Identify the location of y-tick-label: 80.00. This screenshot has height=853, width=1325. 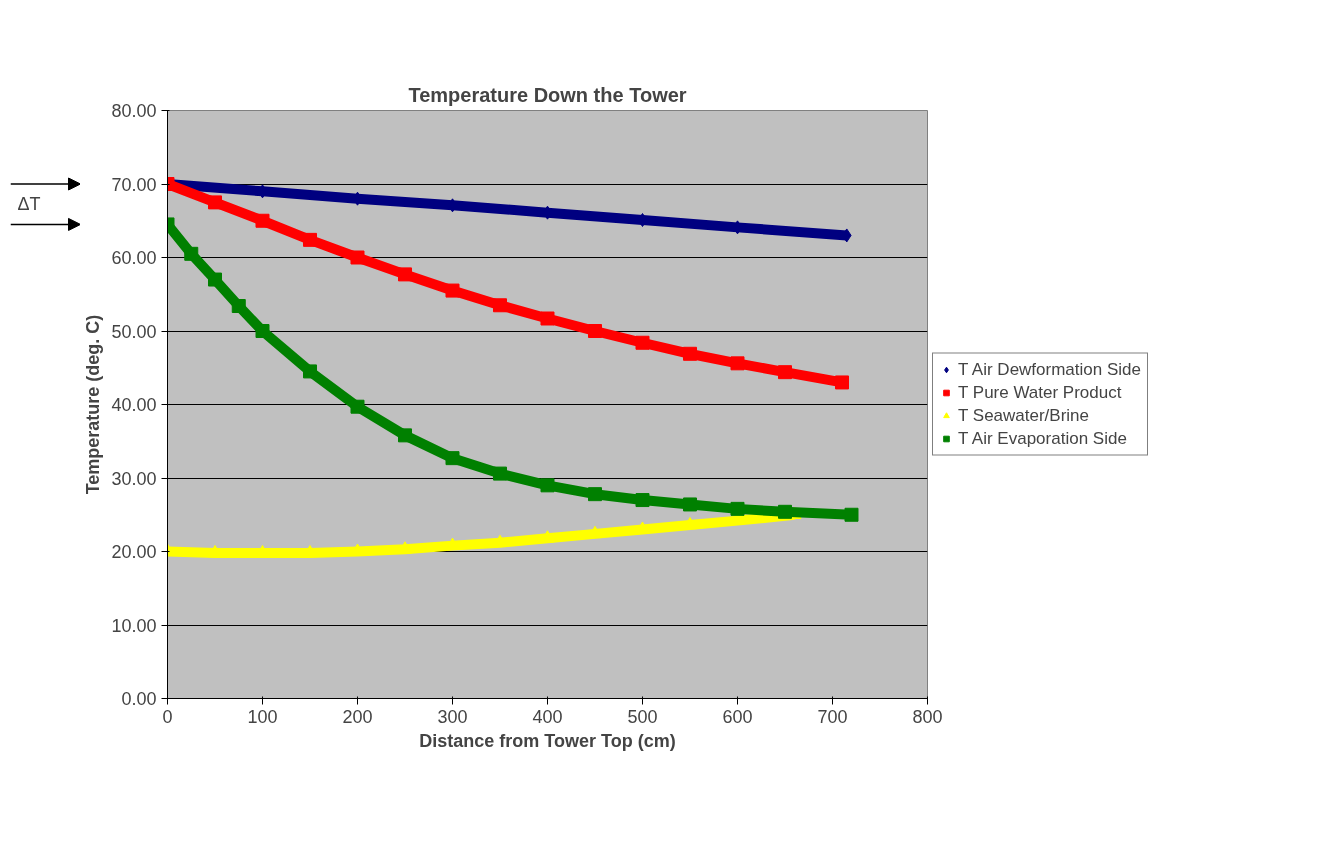
(134, 111).